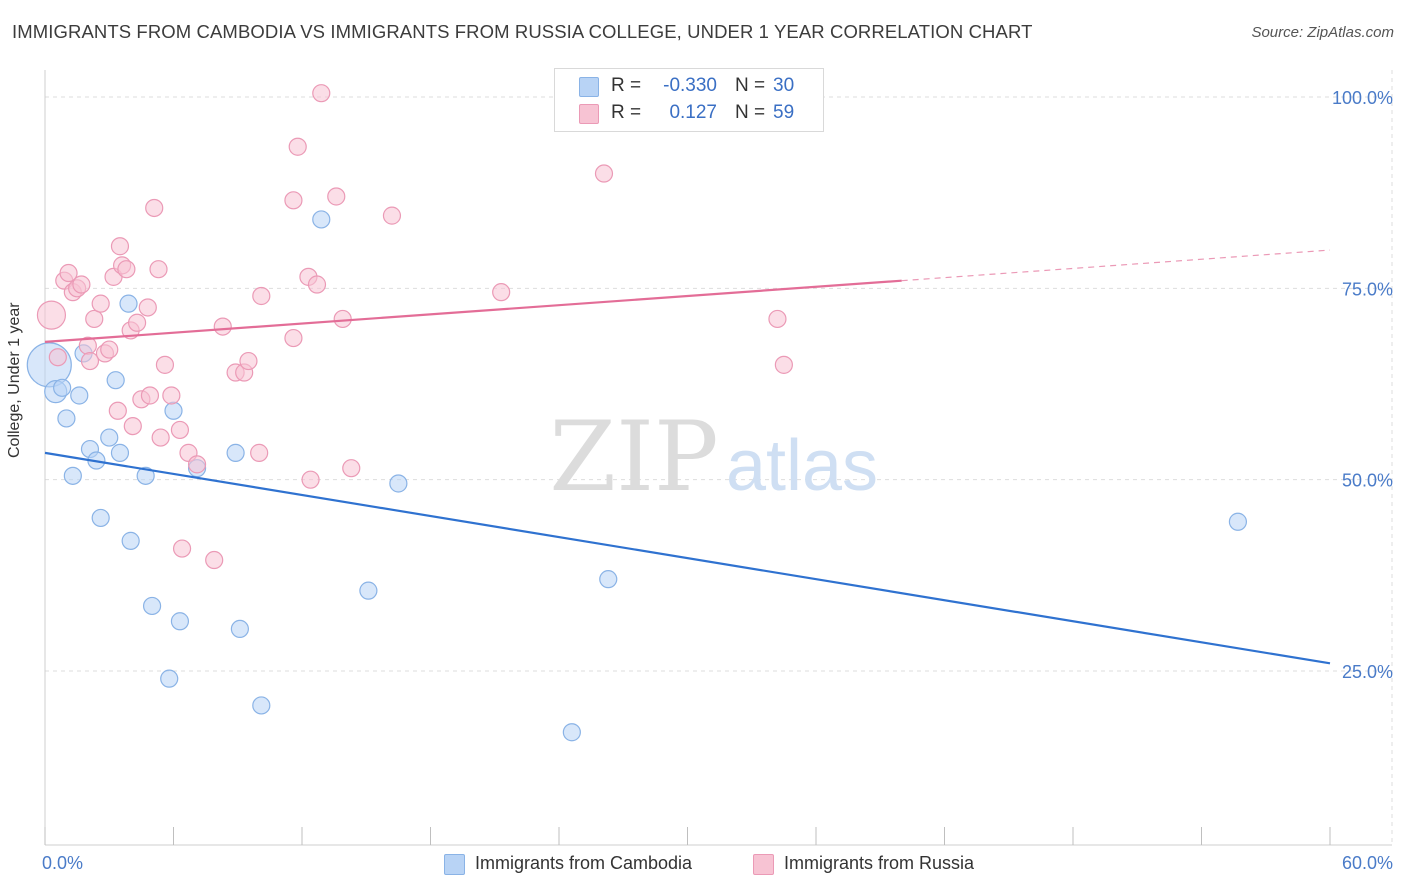 The height and width of the screenshot is (892, 1406). I want to click on bottom-legend-label: Immigrants from Russia, so click(879, 863).